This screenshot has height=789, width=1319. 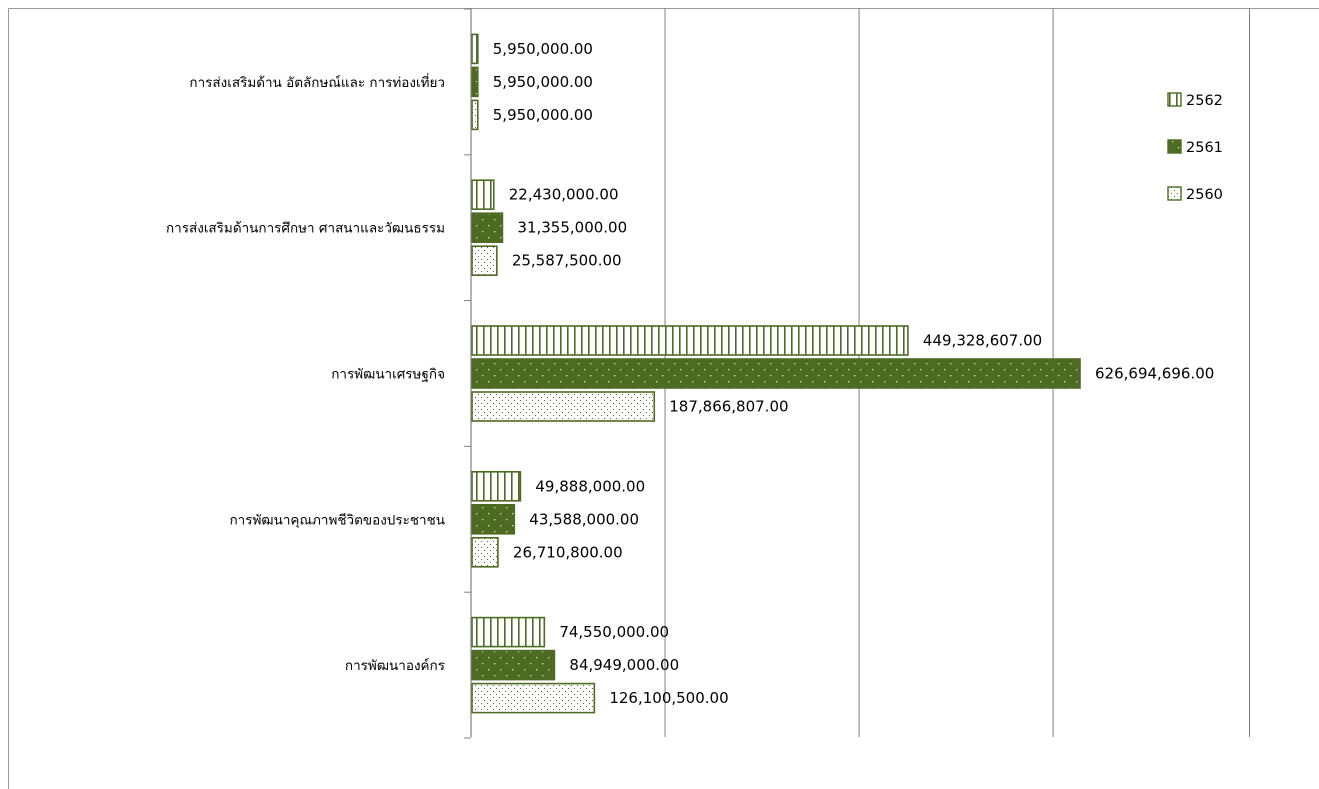 What do you see at coordinates (668, 698) in the screenshot?
I see `data-label-2560-5: 126,100,500.00` at bounding box center [668, 698].